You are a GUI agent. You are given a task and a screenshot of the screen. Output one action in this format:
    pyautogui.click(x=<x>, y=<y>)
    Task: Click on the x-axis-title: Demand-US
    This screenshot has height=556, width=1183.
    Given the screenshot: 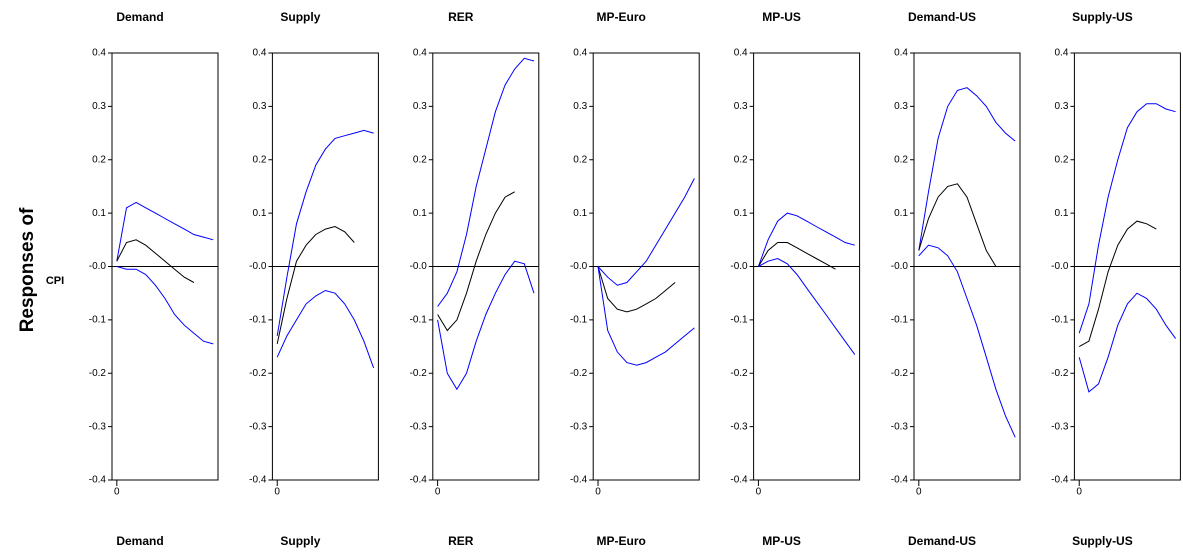 What is the action you would take?
    pyautogui.click(x=942, y=541)
    